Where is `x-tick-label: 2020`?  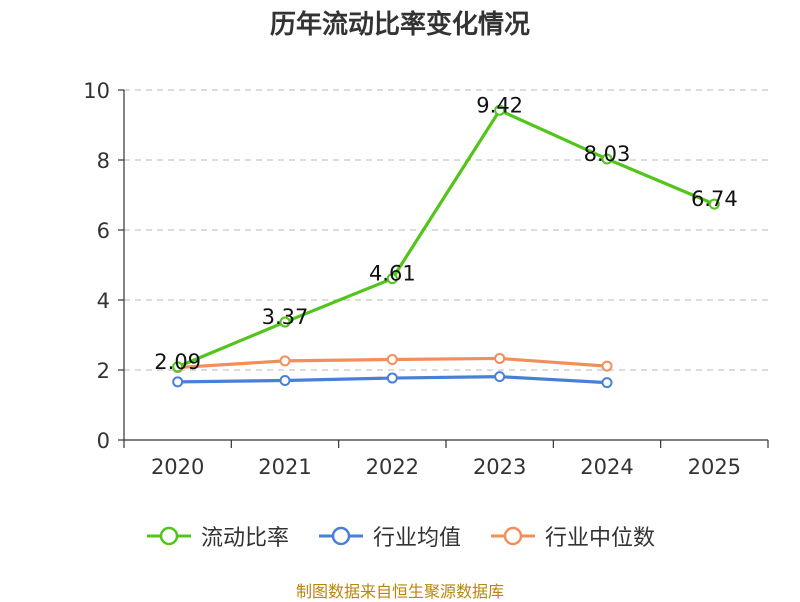
x-tick-label: 2020 is located at coordinates (177, 467).